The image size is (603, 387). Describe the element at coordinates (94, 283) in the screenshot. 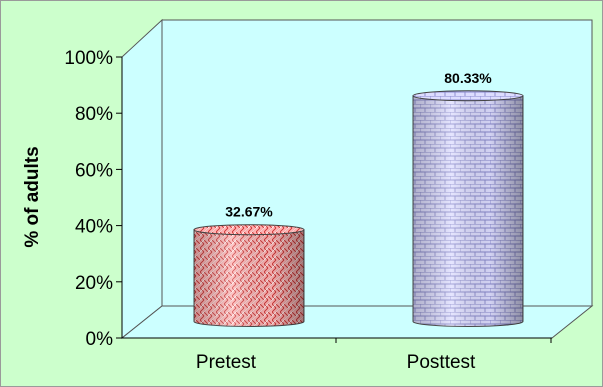

I see `y-tick-label: 20%` at that location.